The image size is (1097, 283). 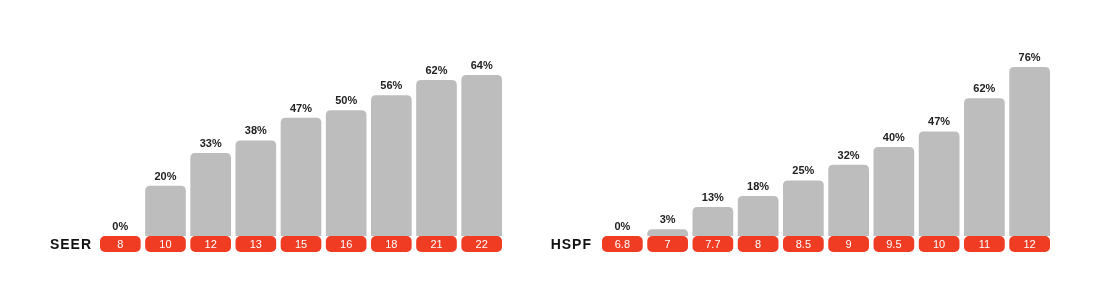 I want to click on data-label: 38%, so click(x=256, y=130).